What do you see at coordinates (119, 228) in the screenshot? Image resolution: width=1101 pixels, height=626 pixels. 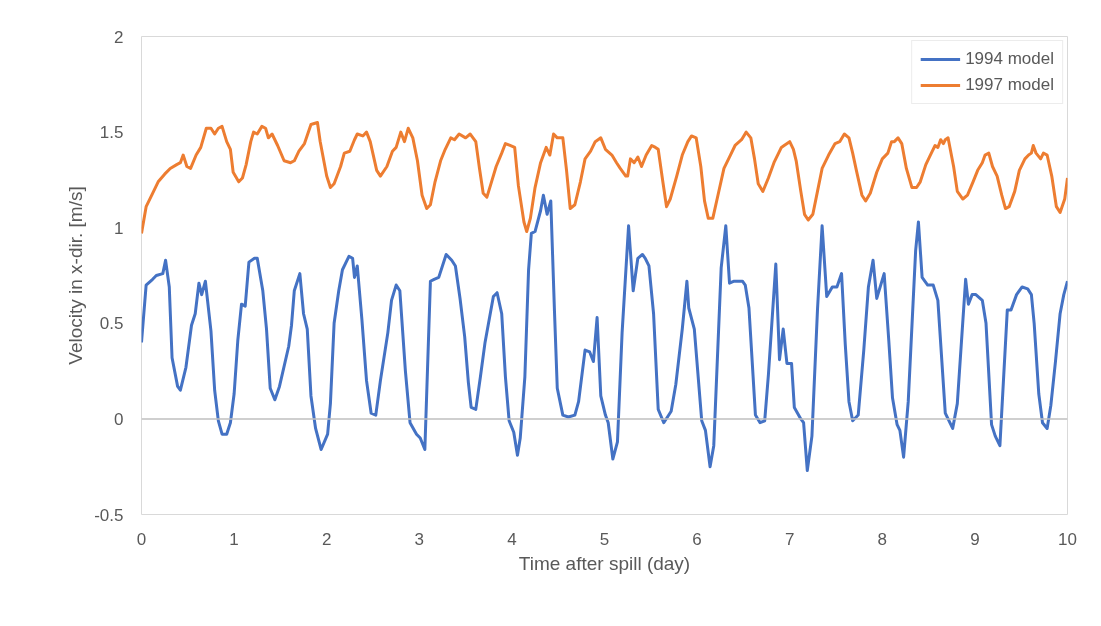 I see `y-tick-label: 1` at bounding box center [119, 228].